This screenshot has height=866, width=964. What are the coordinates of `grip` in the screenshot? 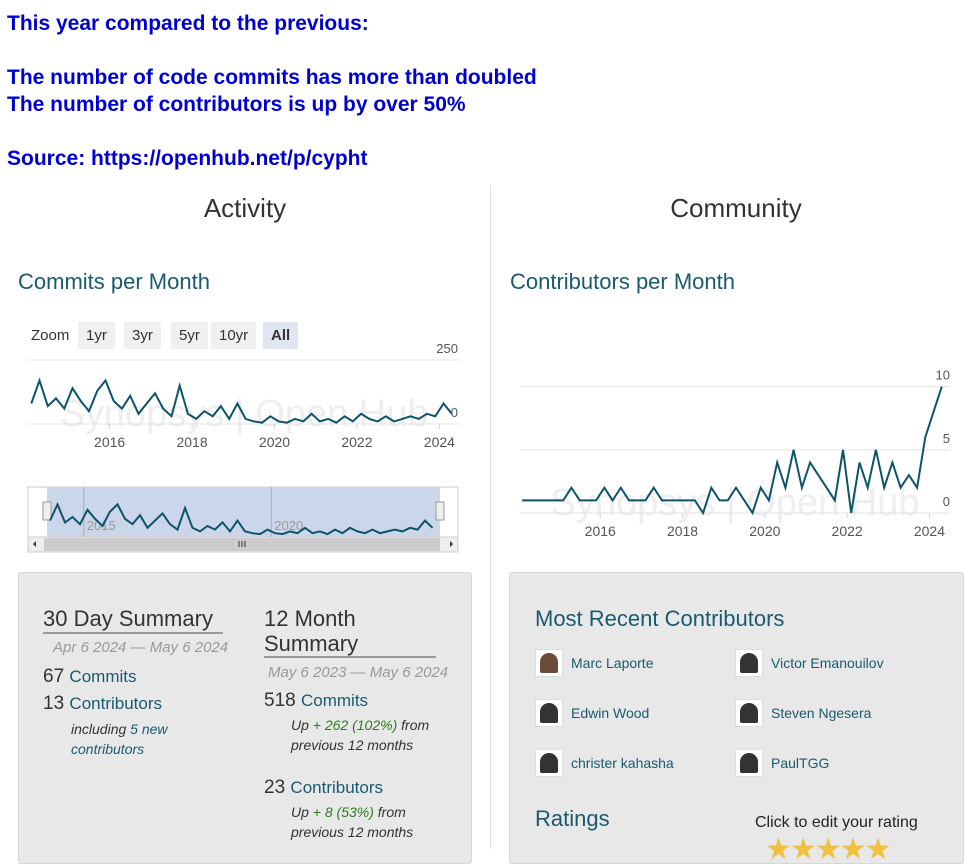 It's located at (242, 544).